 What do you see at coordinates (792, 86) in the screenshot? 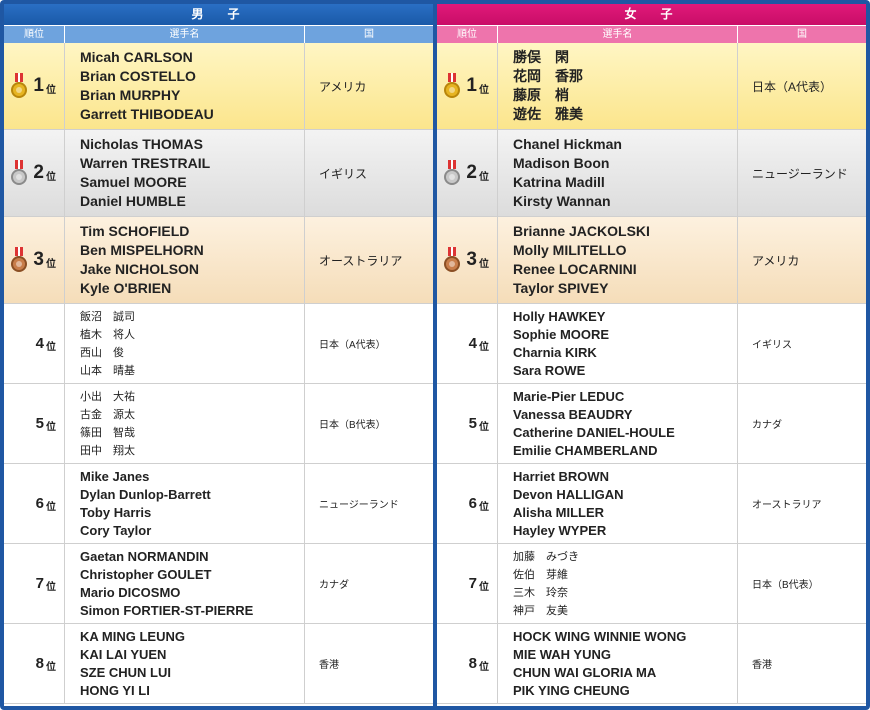
I see `country-name: 日本（A代表）` at bounding box center [792, 86].